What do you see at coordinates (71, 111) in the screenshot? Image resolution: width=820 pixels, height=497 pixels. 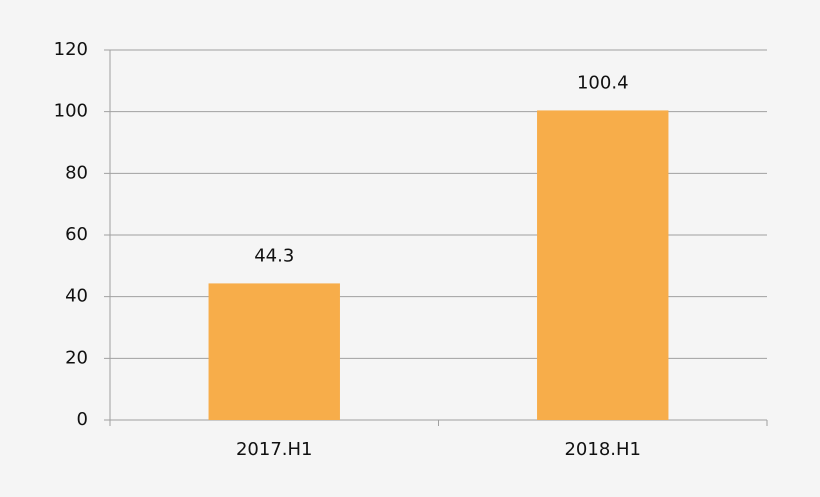 I see `y-tick-label: 100` at bounding box center [71, 111].